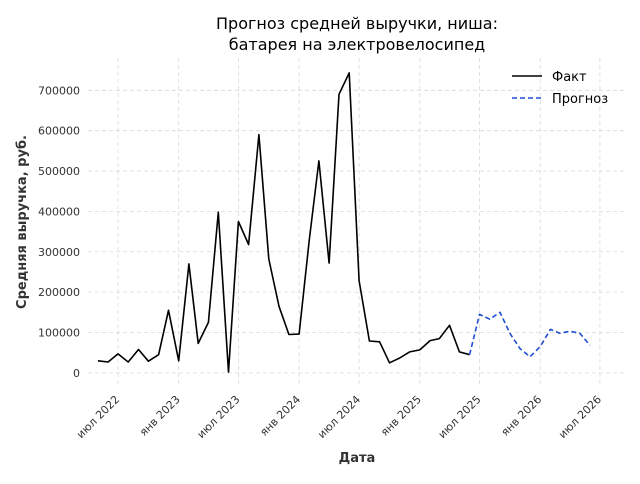 The height and width of the screenshot is (484, 640). Describe the element at coordinates (98, 417) in the screenshot. I see `x-tick-label: июл 2022` at that location.